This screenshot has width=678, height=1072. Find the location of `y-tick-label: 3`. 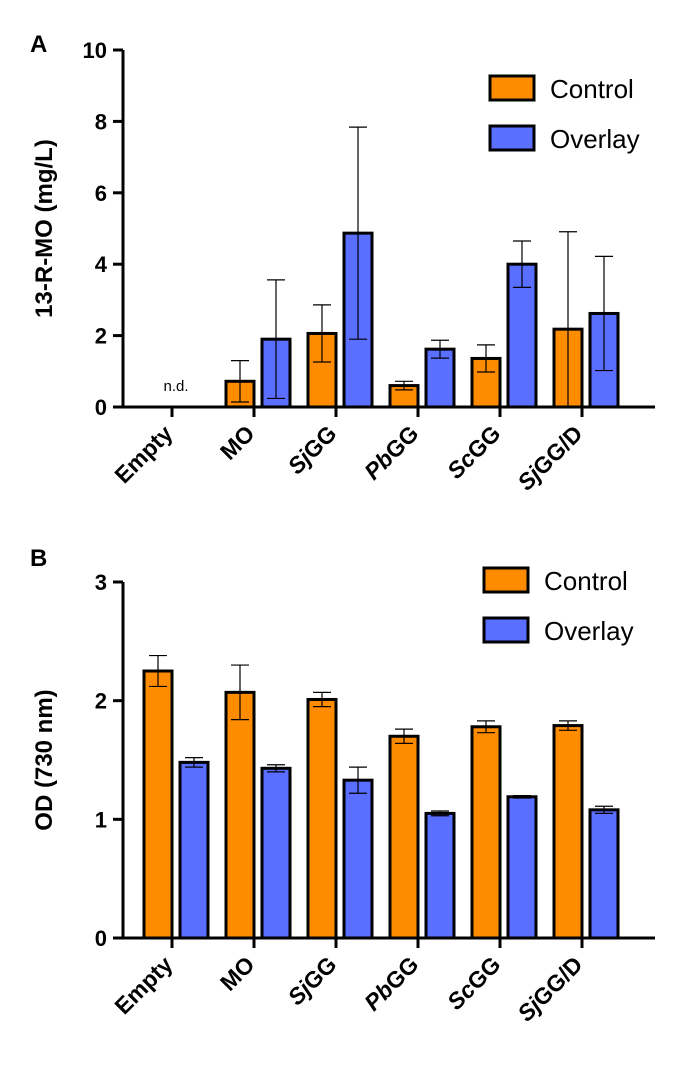

y-tick-label: 3 is located at coordinates (101, 582).